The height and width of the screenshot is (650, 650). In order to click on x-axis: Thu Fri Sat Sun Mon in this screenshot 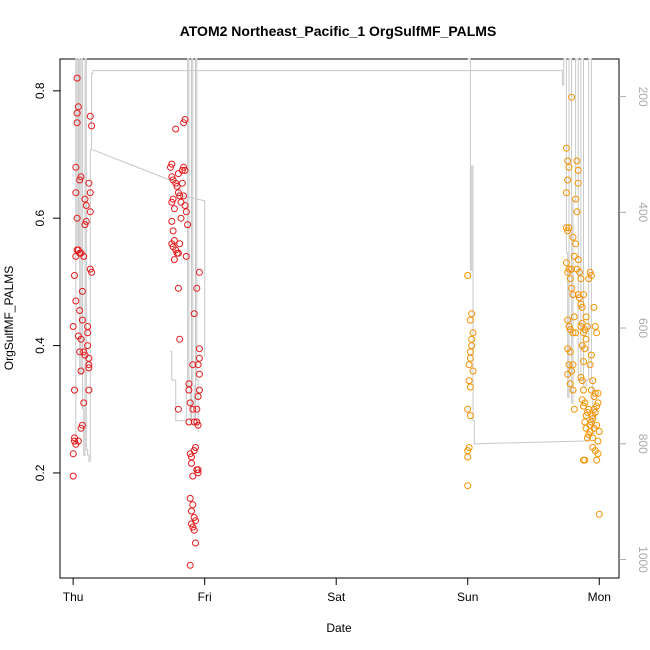, I will do `click(337, 591)`.